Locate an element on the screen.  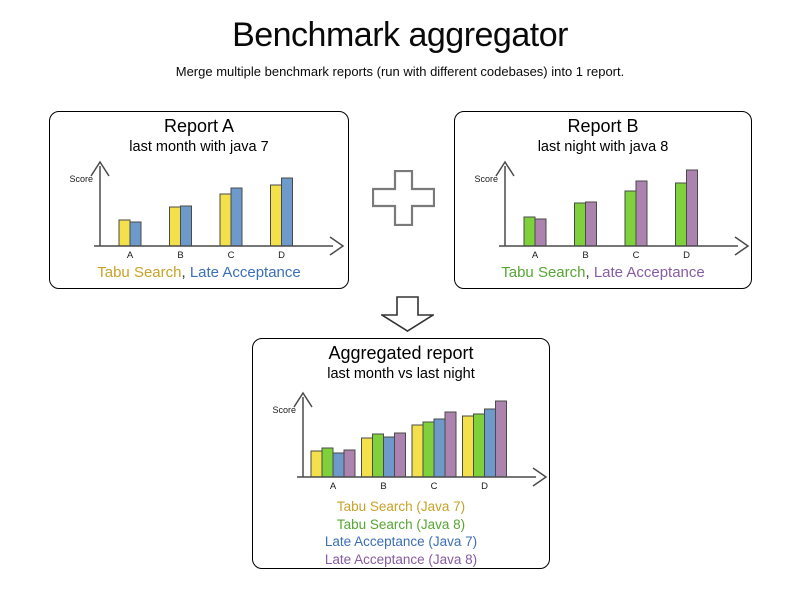
bar-C-series3 is located at coordinates (450, 444).